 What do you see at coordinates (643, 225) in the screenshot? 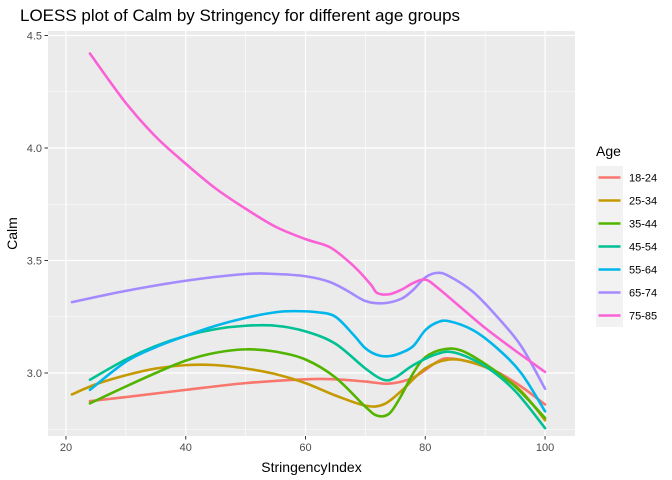
I see `legend-label: 35-44` at bounding box center [643, 225].